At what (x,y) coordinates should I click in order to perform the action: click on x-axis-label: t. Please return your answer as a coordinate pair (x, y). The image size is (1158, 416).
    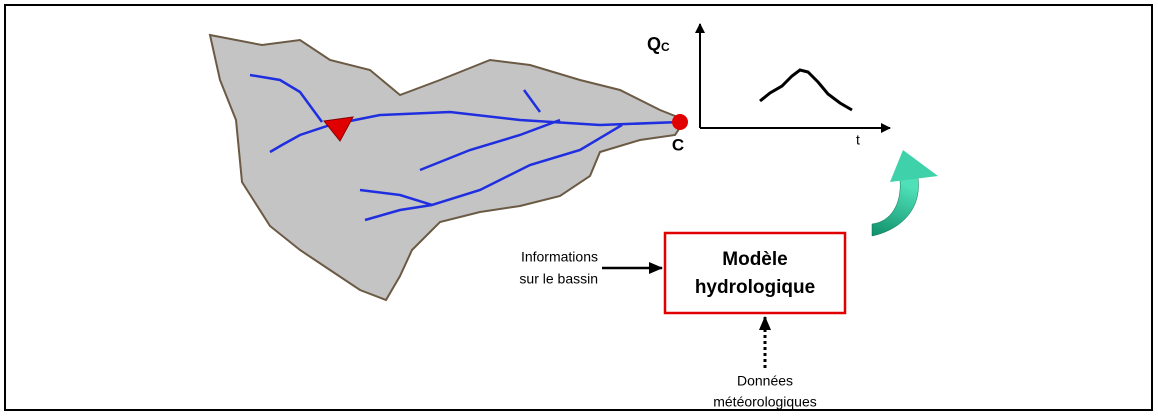
    Looking at the image, I should click on (858, 140).